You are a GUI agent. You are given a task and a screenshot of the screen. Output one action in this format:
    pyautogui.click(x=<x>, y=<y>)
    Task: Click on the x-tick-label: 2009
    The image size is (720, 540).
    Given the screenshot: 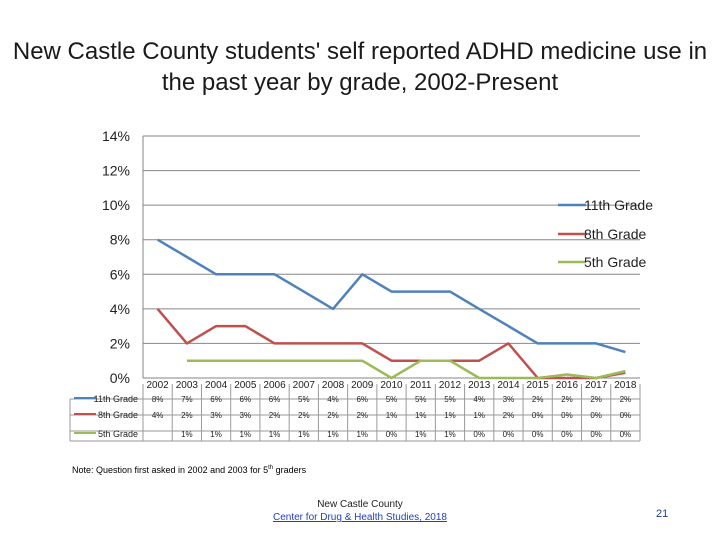 What is the action you would take?
    pyautogui.click(x=362, y=385)
    